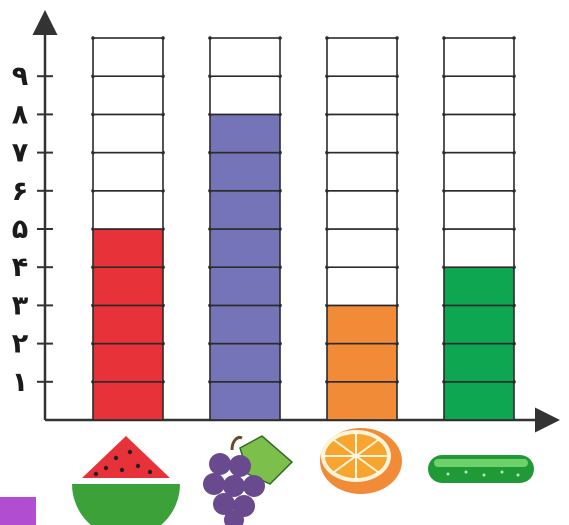 This screenshot has width=569, height=525. I want to click on corner-marker, so click(18, 511).